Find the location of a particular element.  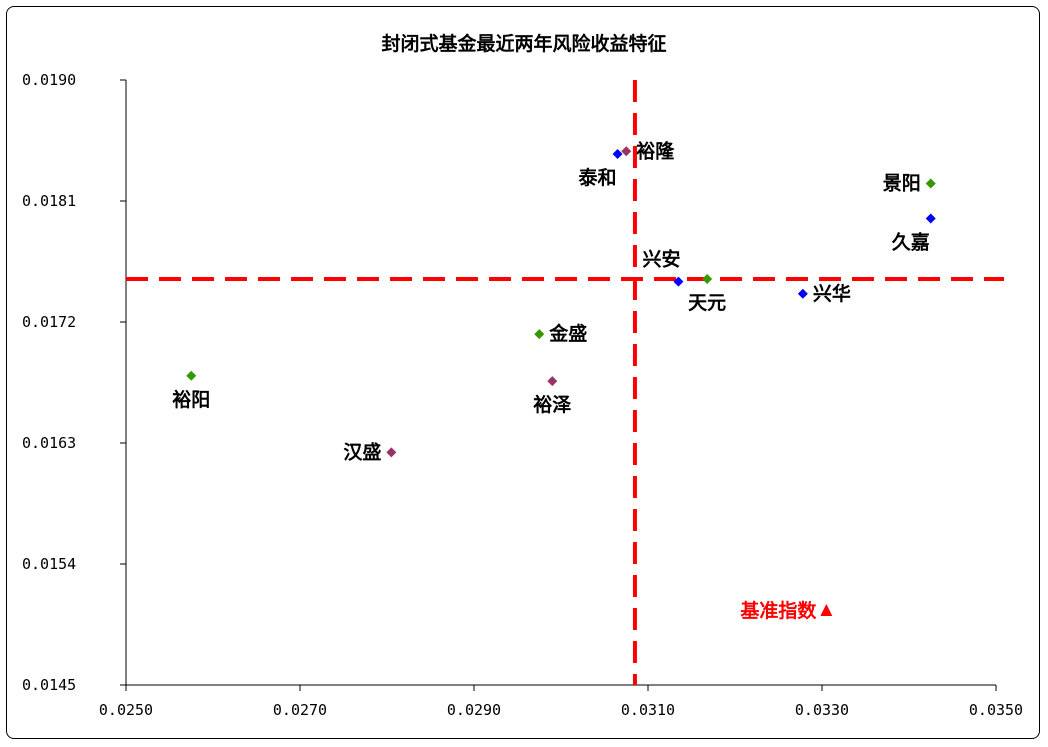

data-point-label: 久嘉 is located at coordinates (911, 241).